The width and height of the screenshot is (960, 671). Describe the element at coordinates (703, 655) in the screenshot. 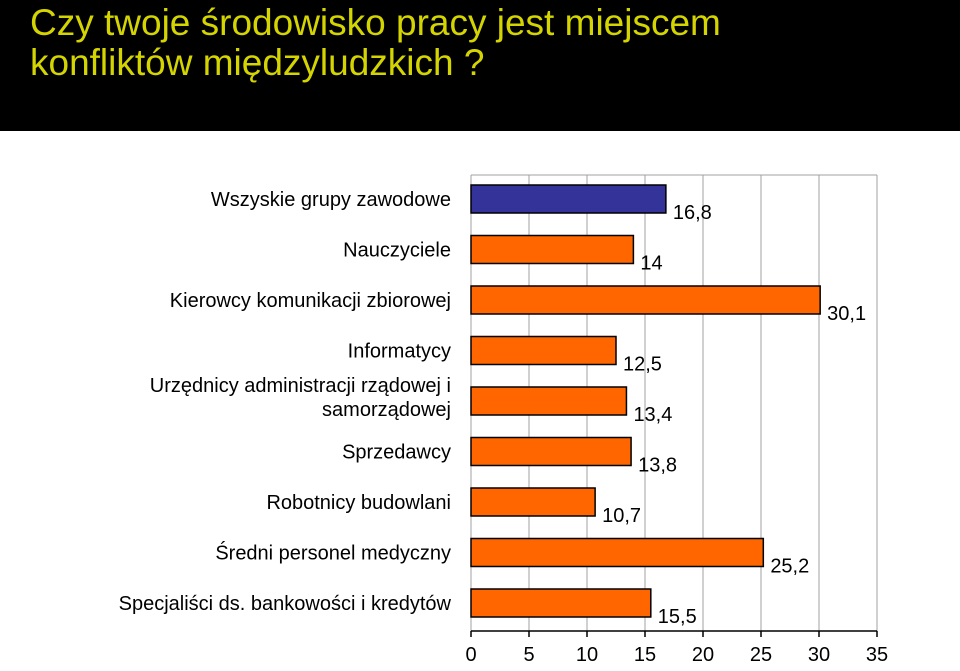

I see `x-tick-label: 20` at that location.